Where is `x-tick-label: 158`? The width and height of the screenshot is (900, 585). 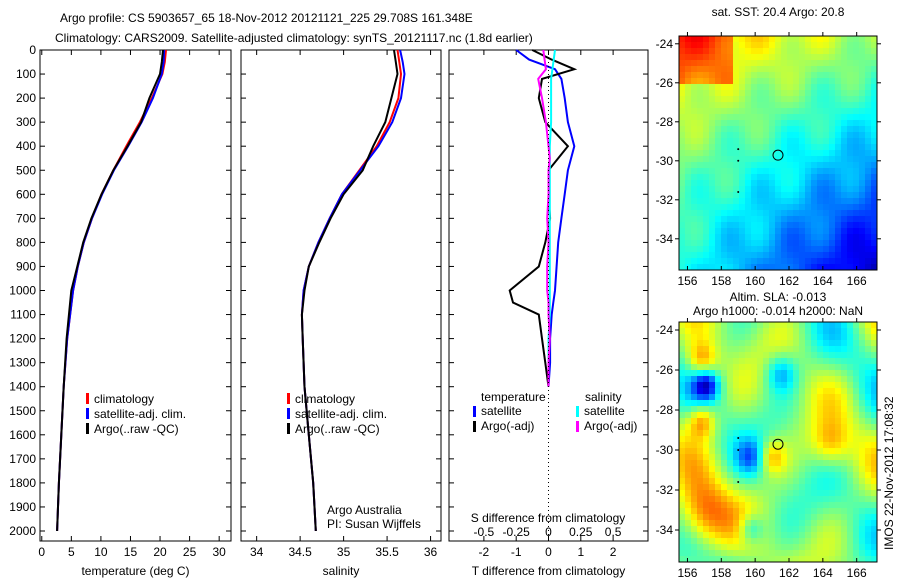
x-tick-label: 158 is located at coordinates (721, 281).